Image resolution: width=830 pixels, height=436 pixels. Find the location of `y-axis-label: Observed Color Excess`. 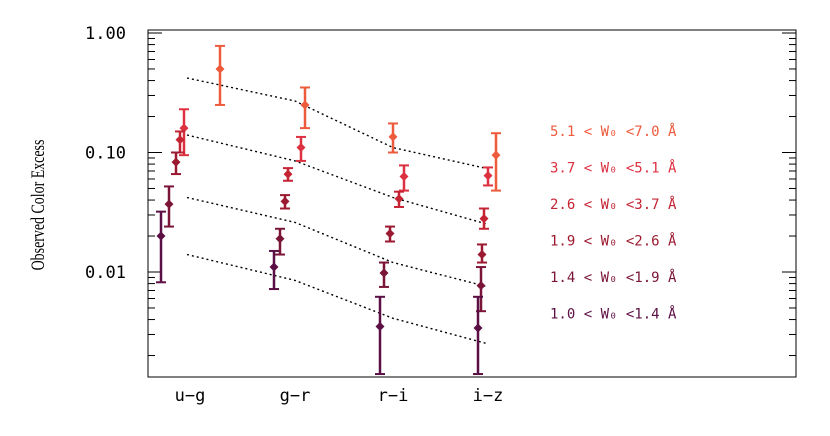

y-axis-label: Observed Color Excess is located at coordinates (38, 205).